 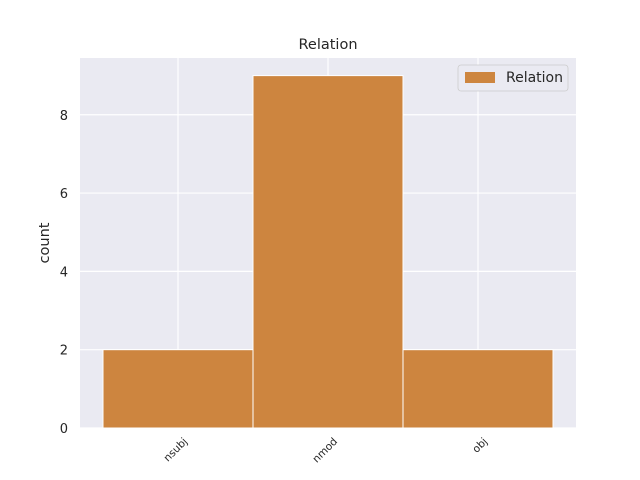 What do you see at coordinates (64, 194) in the screenshot?
I see `y-tick-label-3: 6` at bounding box center [64, 194].